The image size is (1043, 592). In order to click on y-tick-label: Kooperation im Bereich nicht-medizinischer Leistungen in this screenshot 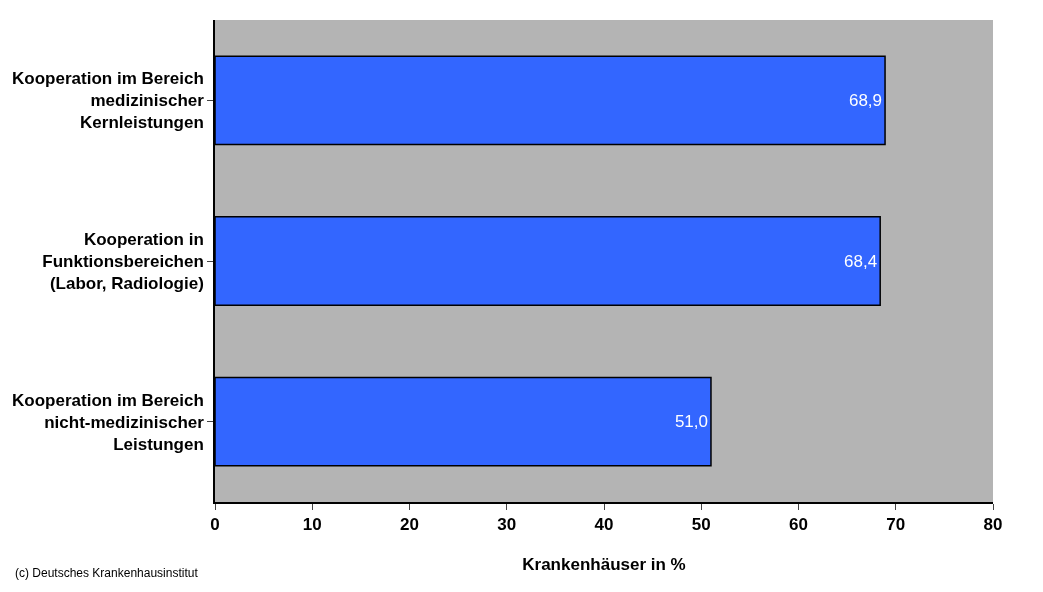, I will do `click(108, 422)`.